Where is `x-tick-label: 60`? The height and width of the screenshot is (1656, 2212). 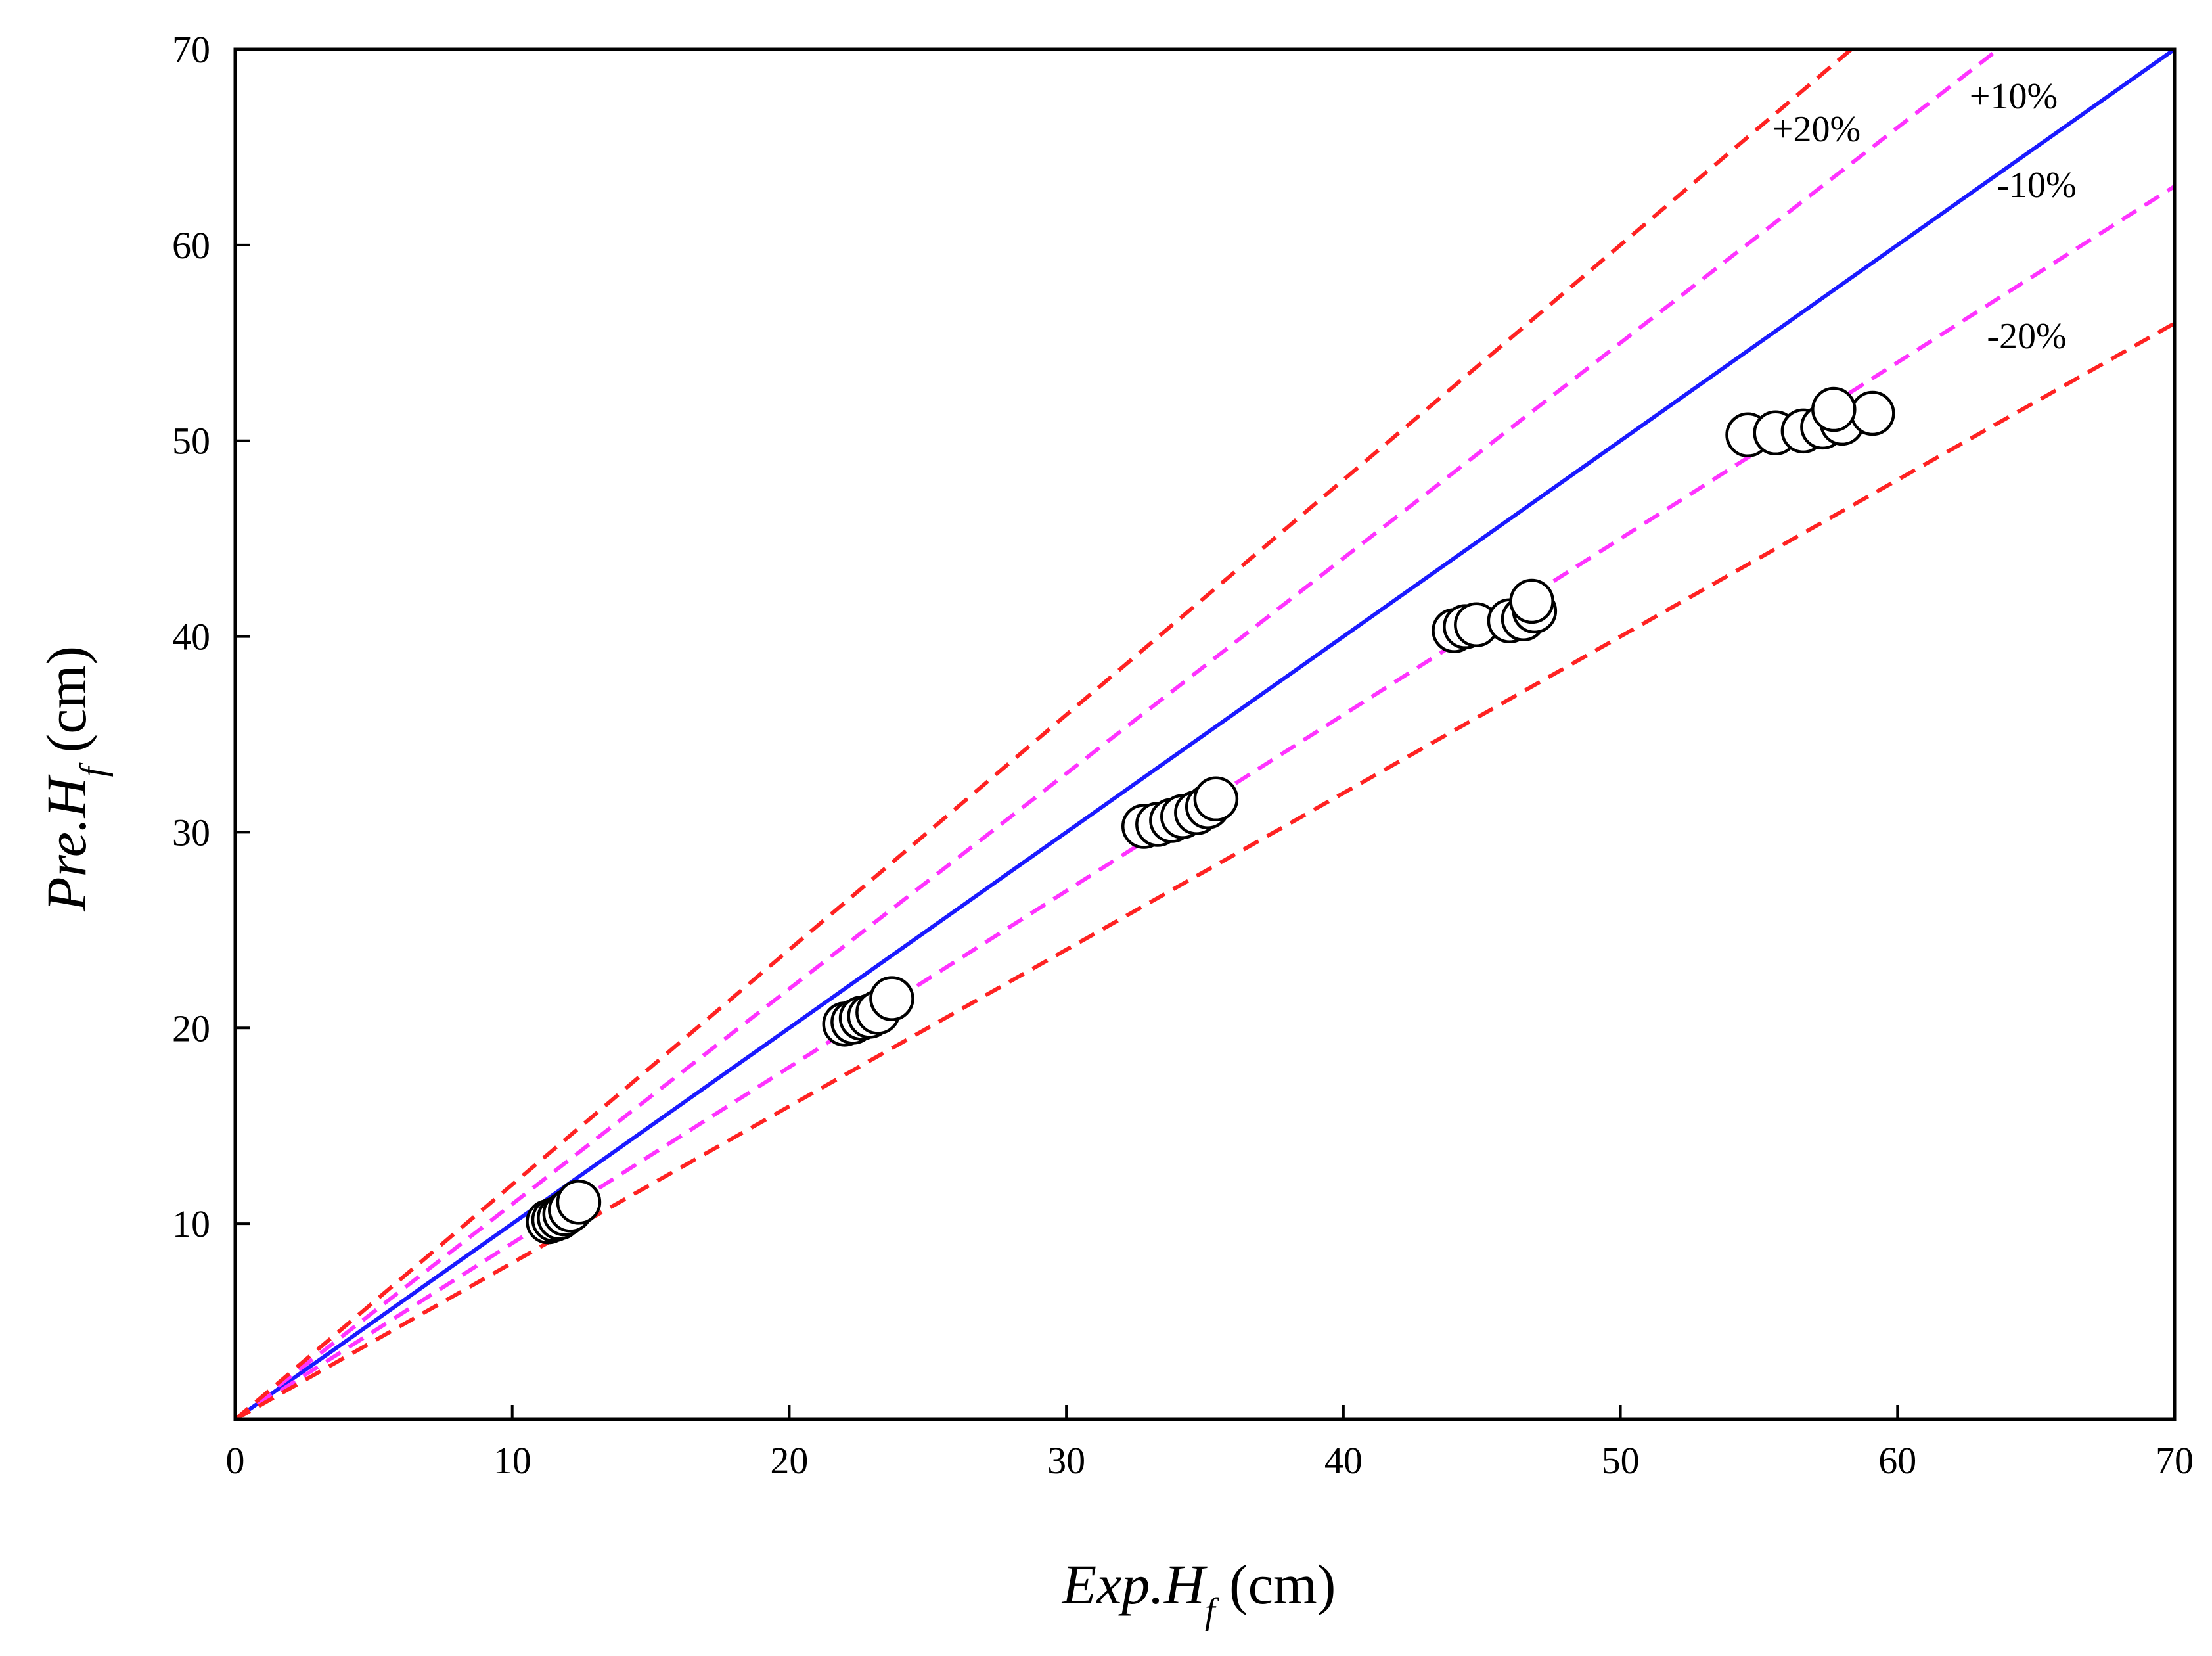
x-tick-label: 60 is located at coordinates (1897, 1460).